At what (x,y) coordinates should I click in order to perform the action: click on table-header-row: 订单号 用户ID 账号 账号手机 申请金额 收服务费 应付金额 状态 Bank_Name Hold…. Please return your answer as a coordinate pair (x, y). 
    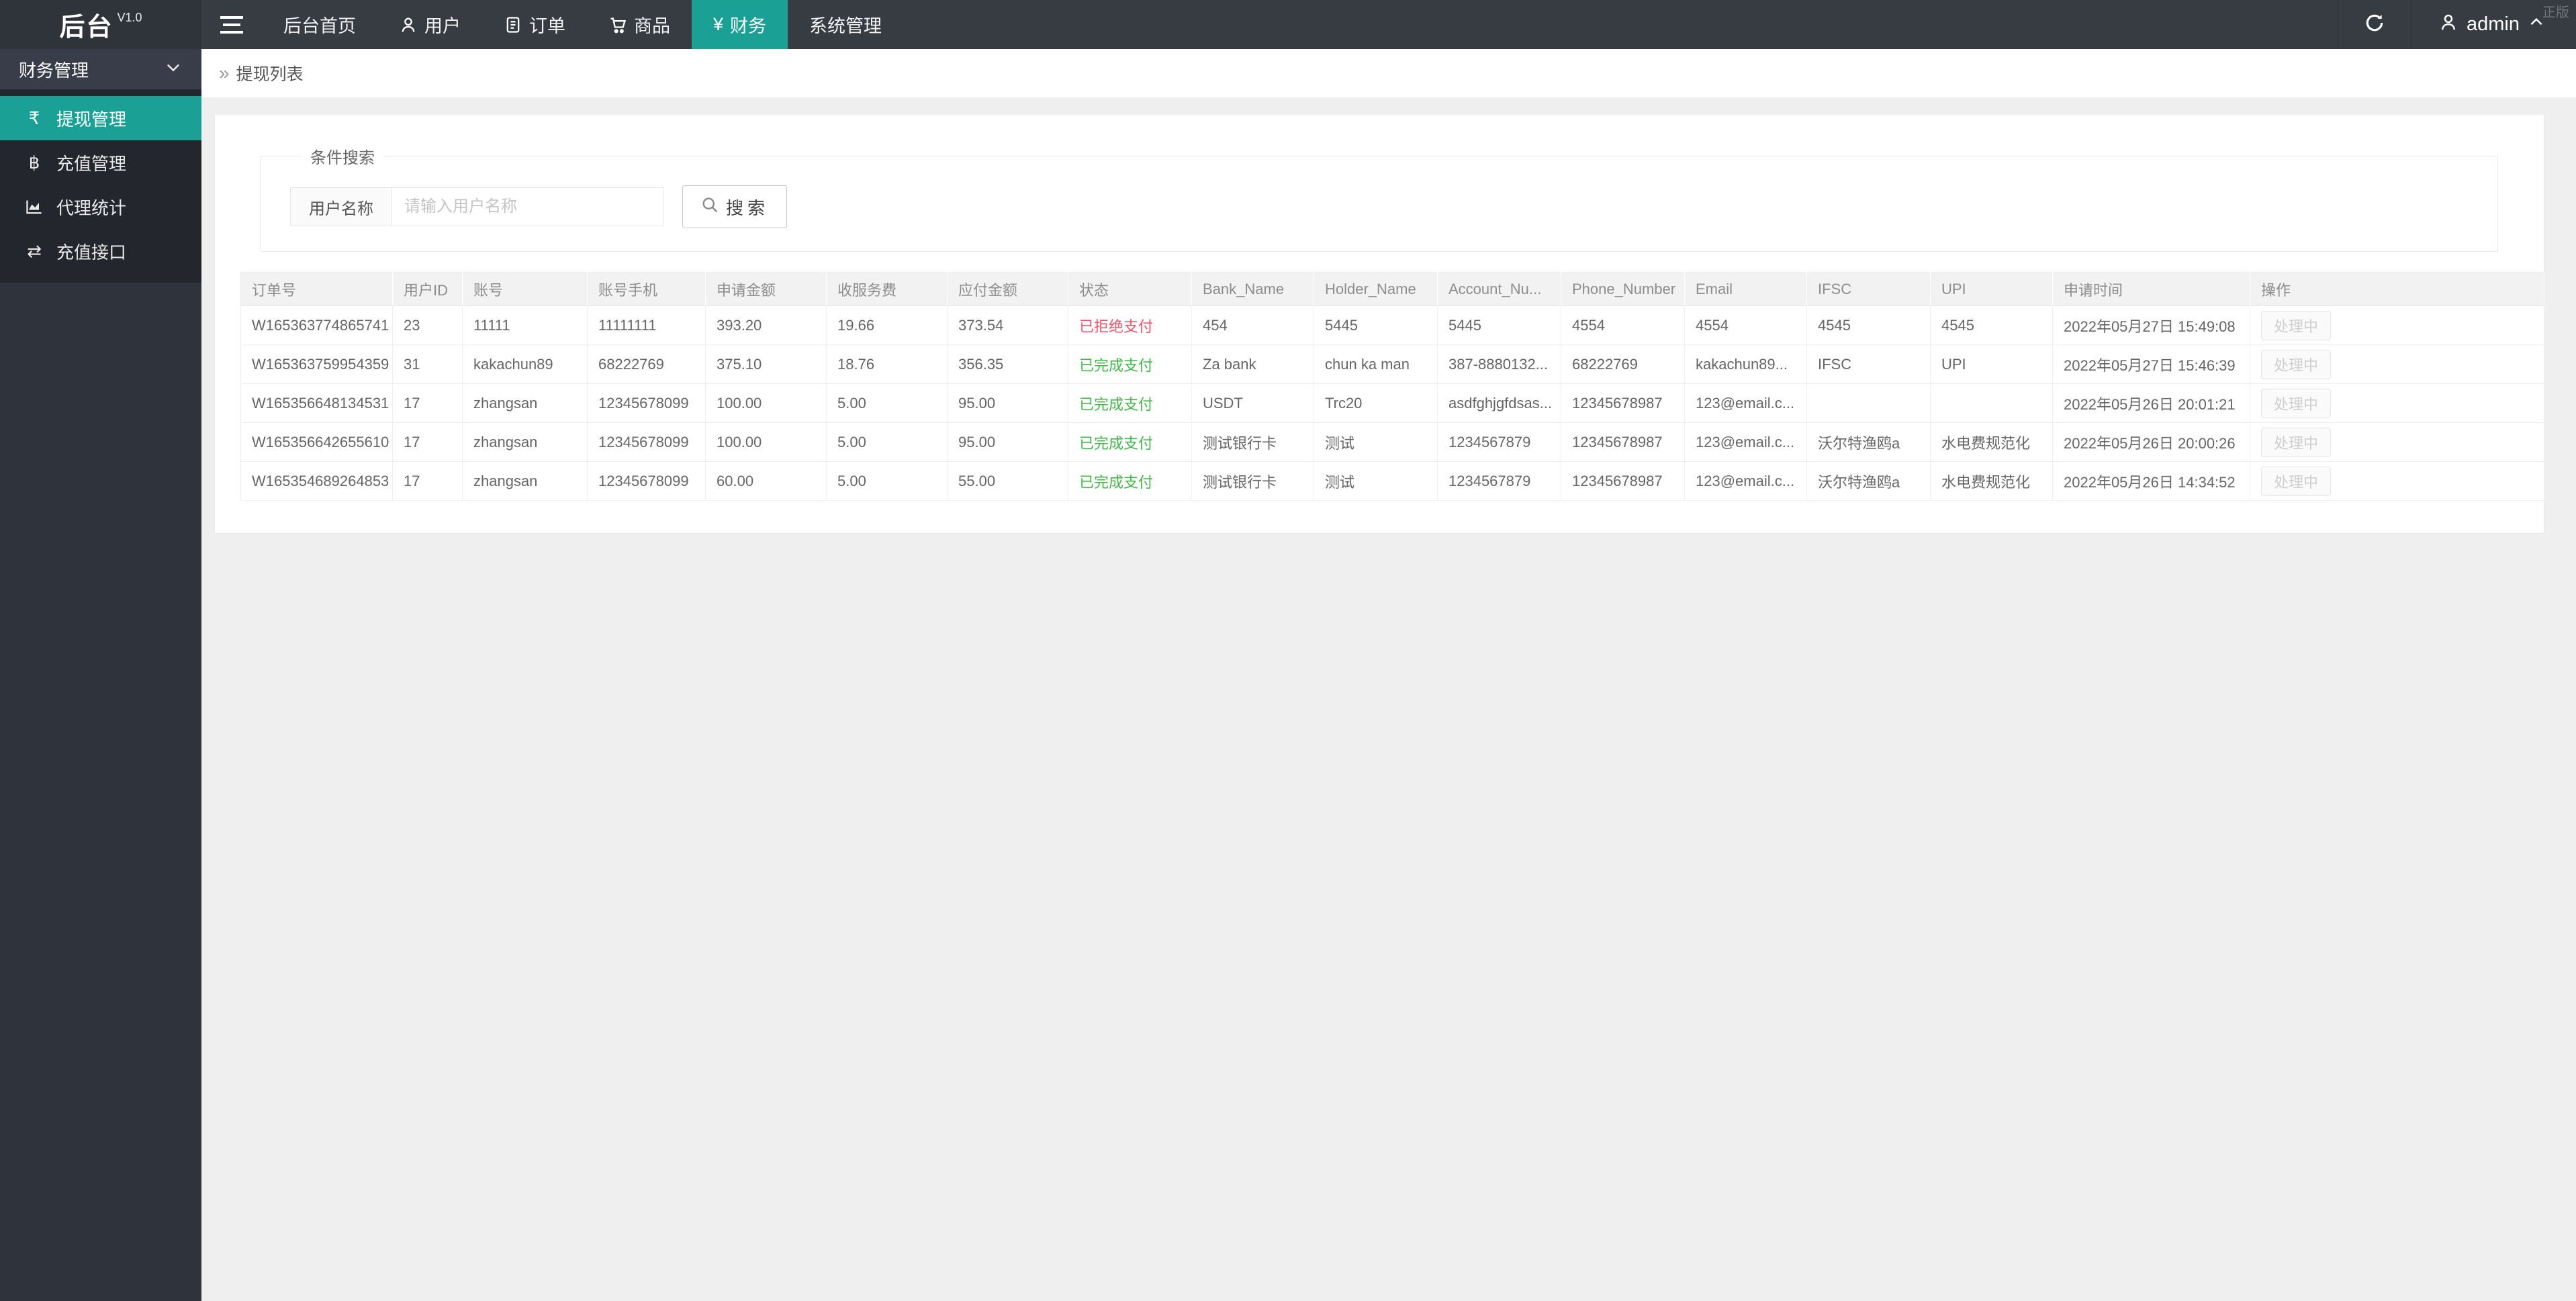
    Looking at the image, I should click on (1392, 289).